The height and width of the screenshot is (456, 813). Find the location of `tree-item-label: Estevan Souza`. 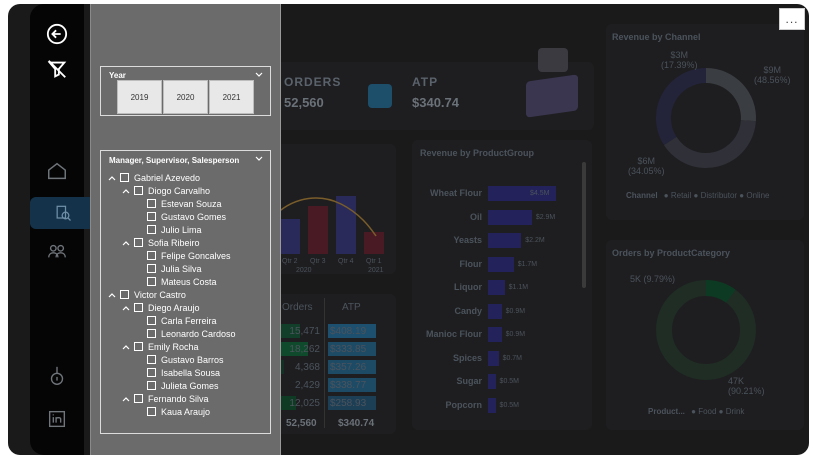

tree-item-label: Estevan Souza is located at coordinates (191, 203).